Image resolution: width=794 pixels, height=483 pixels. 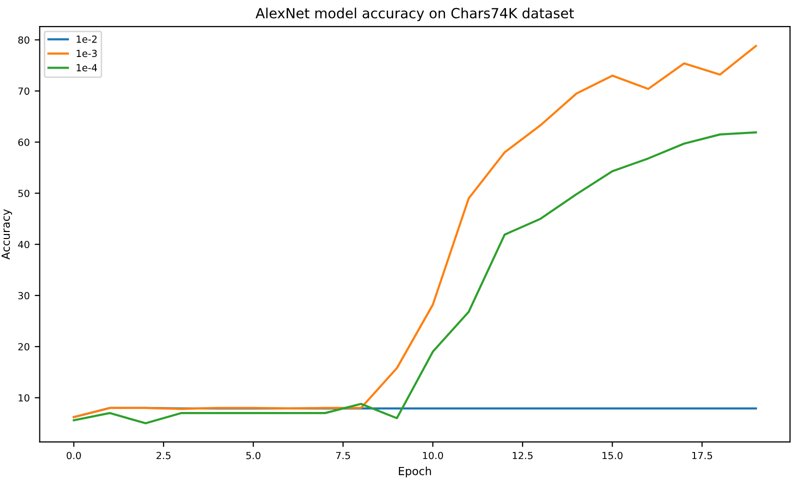 What do you see at coordinates (253, 456) in the screenshot?
I see `x-tick-label: 5.0` at bounding box center [253, 456].